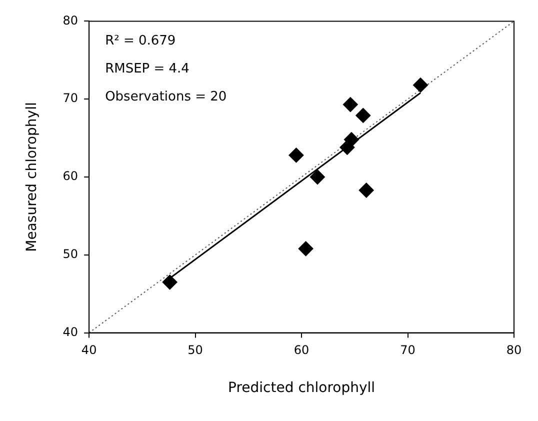 This screenshot has width=538, height=421. What do you see at coordinates (408, 350) in the screenshot?
I see `x-tick-label: 70` at bounding box center [408, 350].